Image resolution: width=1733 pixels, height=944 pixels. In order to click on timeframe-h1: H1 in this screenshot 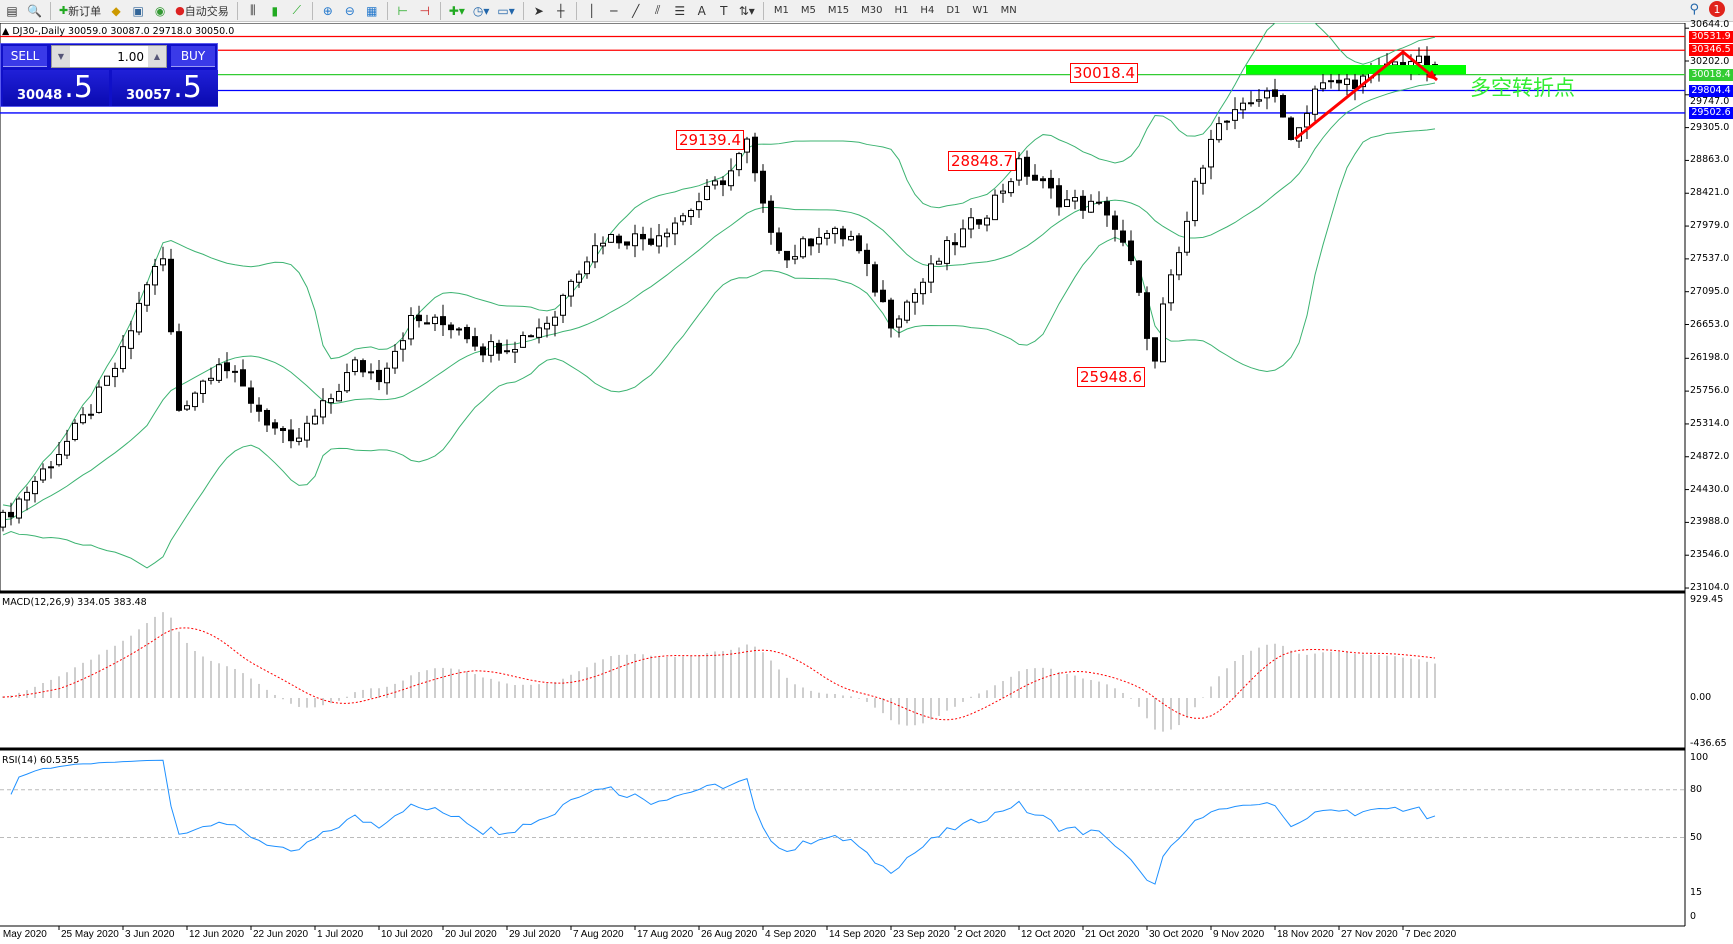, I will do `click(901, 10)`.